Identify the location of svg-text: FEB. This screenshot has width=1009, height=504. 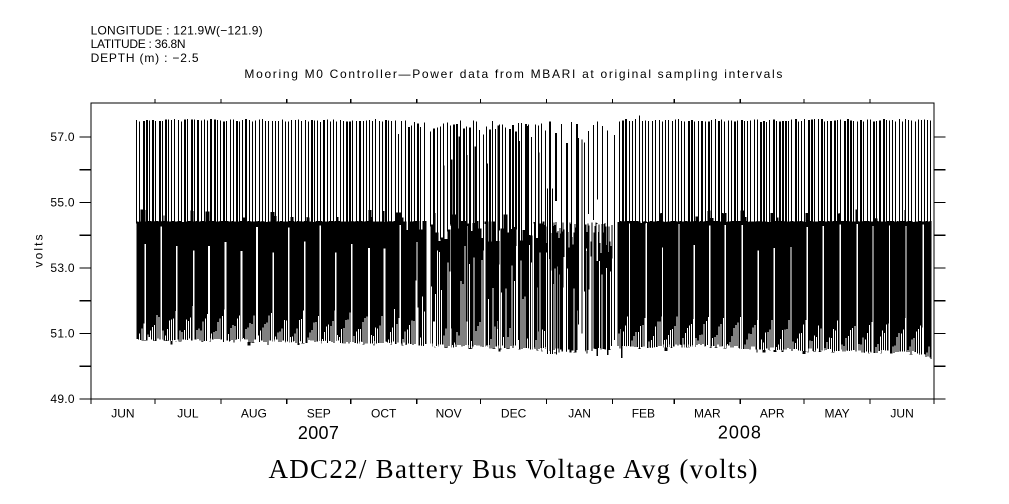
(643, 414).